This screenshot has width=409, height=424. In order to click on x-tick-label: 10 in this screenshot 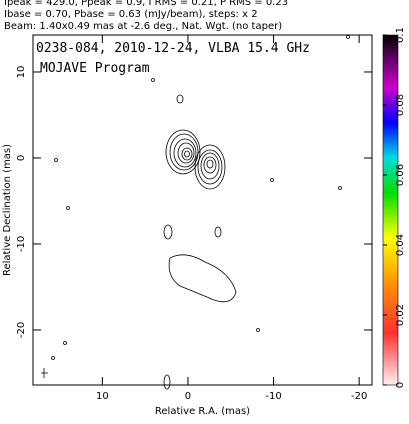, I will do `click(102, 396)`.